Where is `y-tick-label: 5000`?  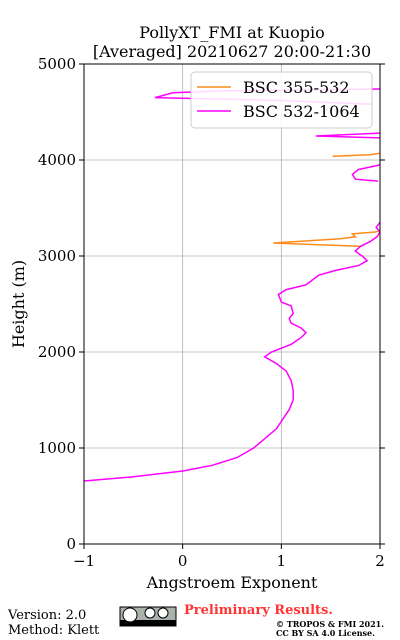
y-tick-label: 5000 is located at coordinates (57, 64).